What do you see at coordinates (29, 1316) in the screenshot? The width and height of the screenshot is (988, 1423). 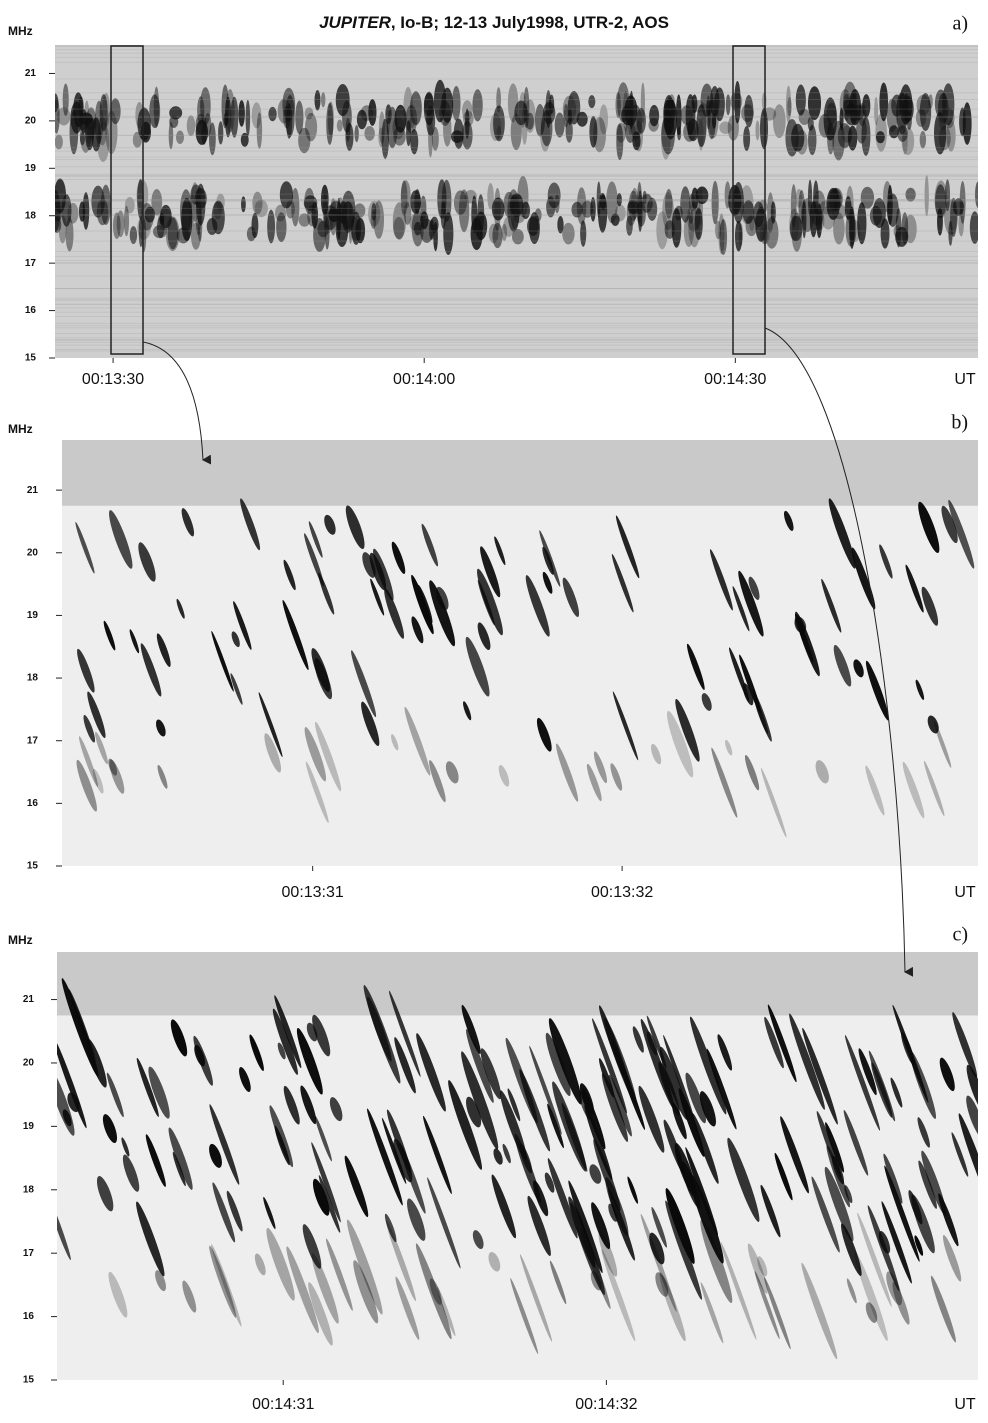 I see `y-tick-label: 16` at bounding box center [29, 1316].